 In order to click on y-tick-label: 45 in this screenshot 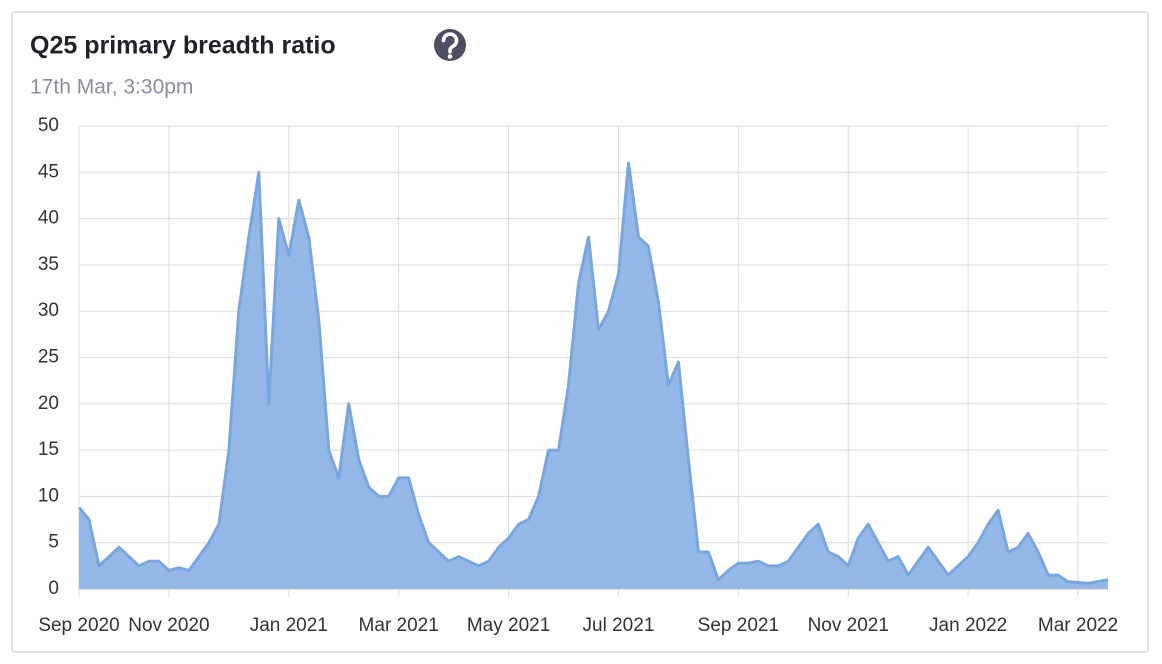, I will do `click(48, 171)`.